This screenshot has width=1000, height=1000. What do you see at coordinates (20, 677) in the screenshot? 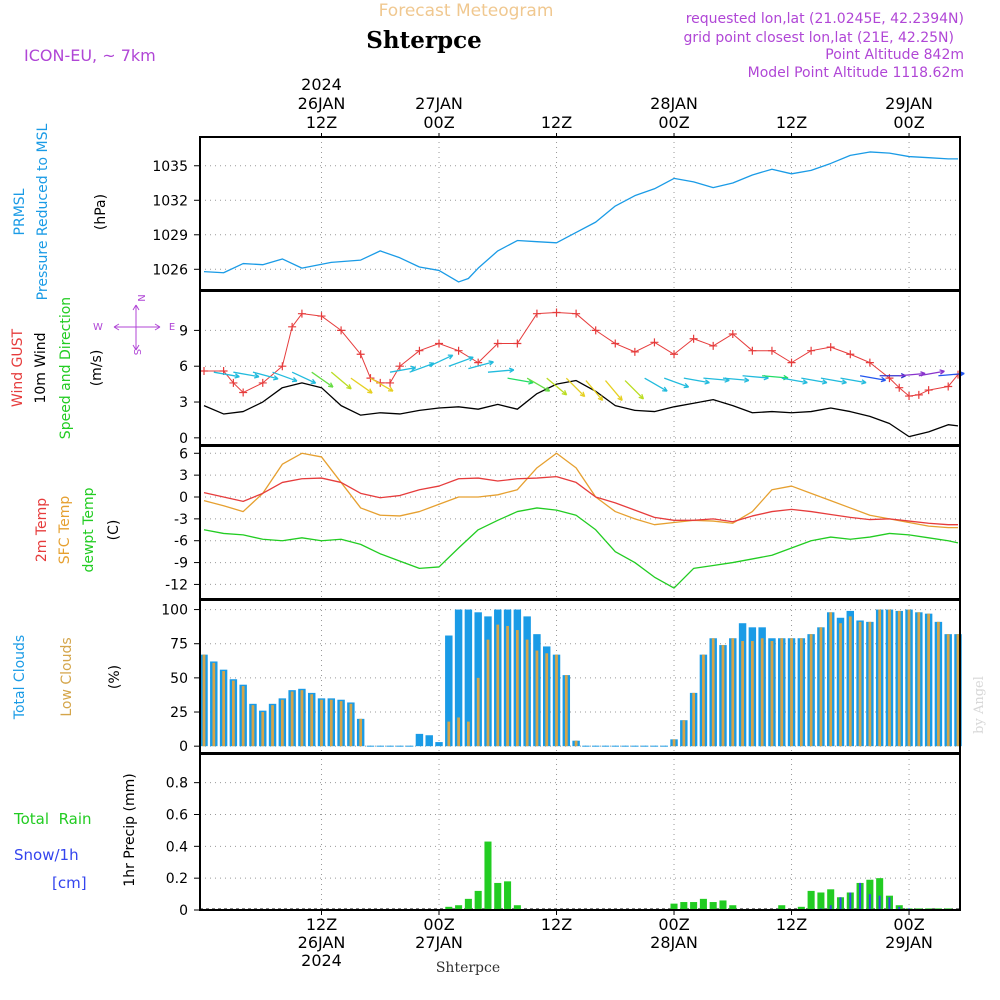
I see `clouds-total-label: Total Clouds` at bounding box center [20, 677].